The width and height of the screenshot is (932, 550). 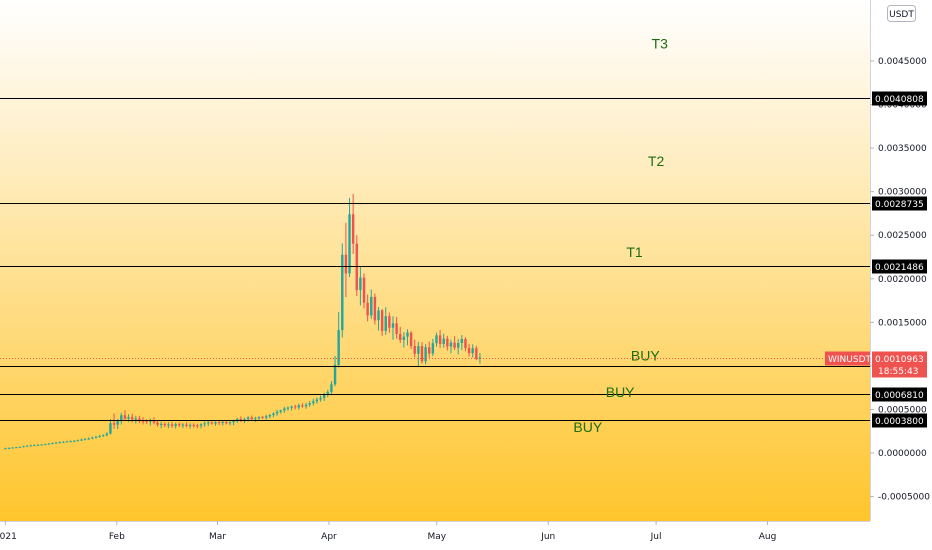 What do you see at coordinates (901, 13) in the screenshot?
I see `currency-badge: USDT` at bounding box center [901, 13].